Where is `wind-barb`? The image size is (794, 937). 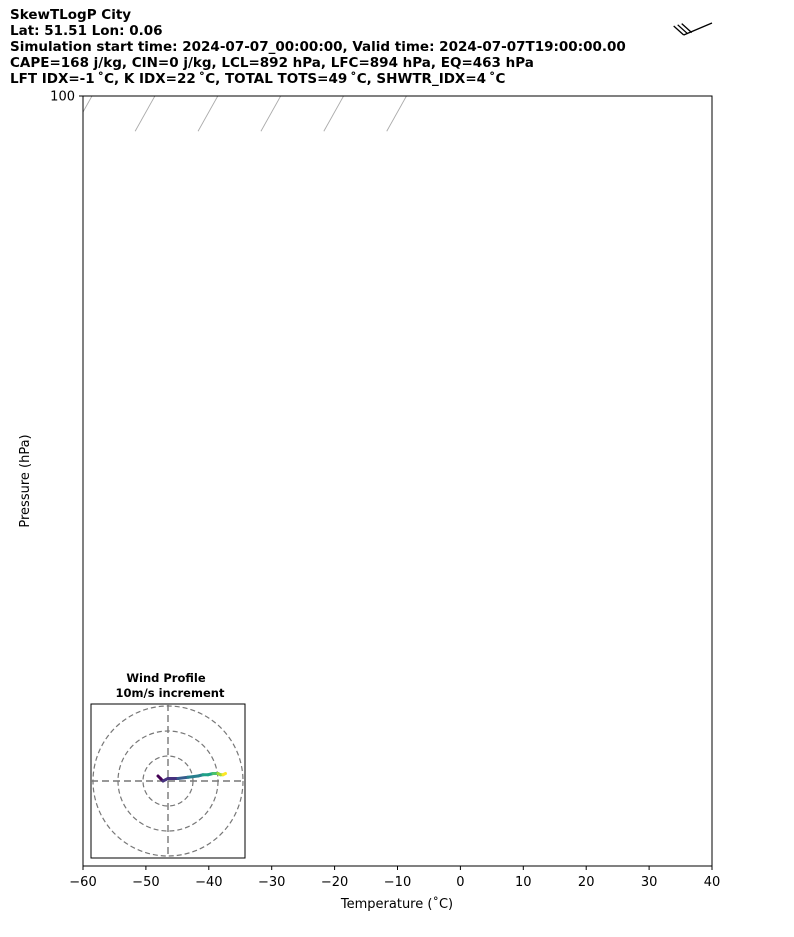
wind-barb is located at coordinates (693, 29).